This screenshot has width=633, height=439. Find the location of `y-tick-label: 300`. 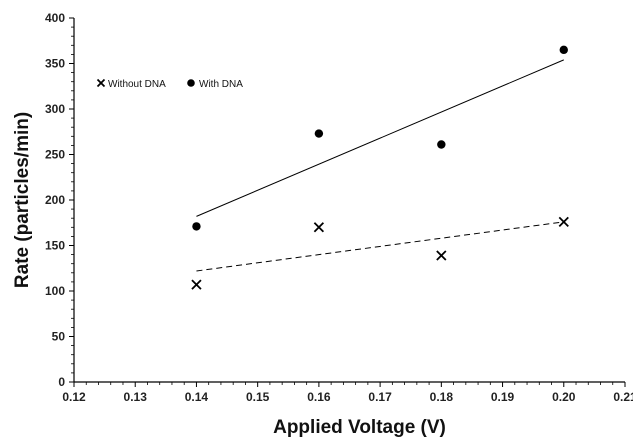

y-tick-label: 300 is located at coordinates (55, 109).